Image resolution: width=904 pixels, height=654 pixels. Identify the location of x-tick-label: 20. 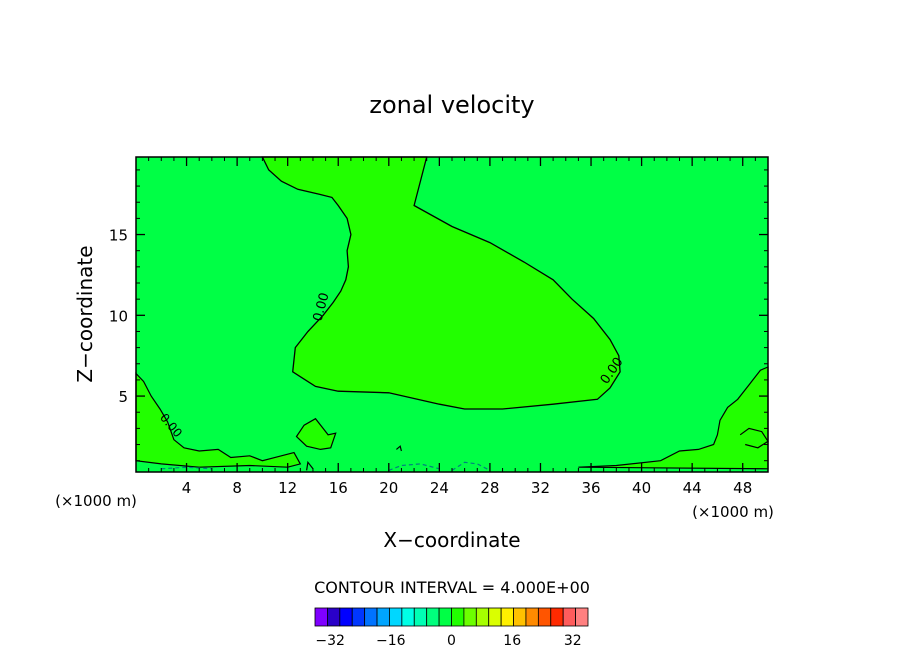
(388, 488).